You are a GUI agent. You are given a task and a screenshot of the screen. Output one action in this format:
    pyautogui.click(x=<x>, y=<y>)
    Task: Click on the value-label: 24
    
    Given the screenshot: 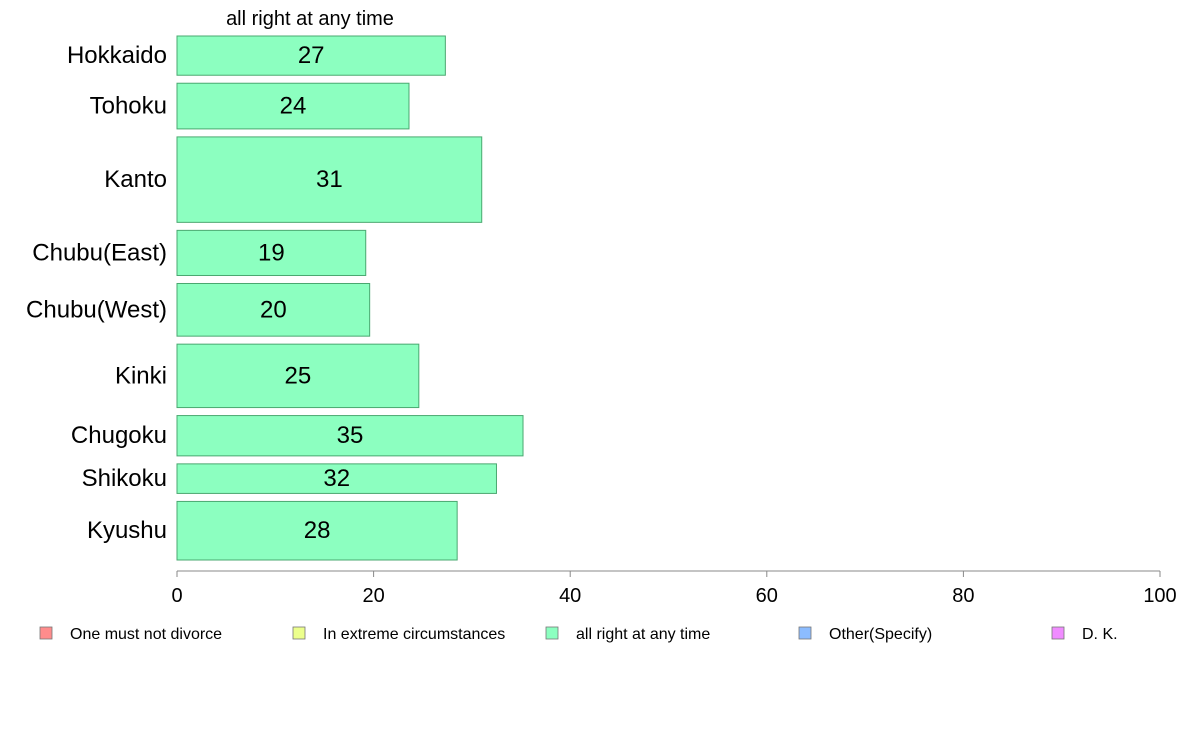 What is the action you would take?
    pyautogui.click(x=293, y=106)
    